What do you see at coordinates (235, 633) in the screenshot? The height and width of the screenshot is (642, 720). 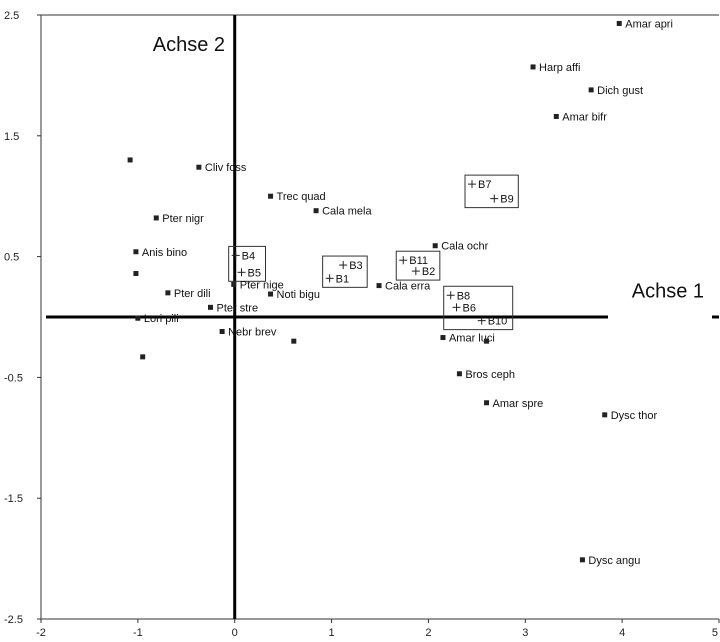 I see `x-tick-label: 0` at bounding box center [235, 633].